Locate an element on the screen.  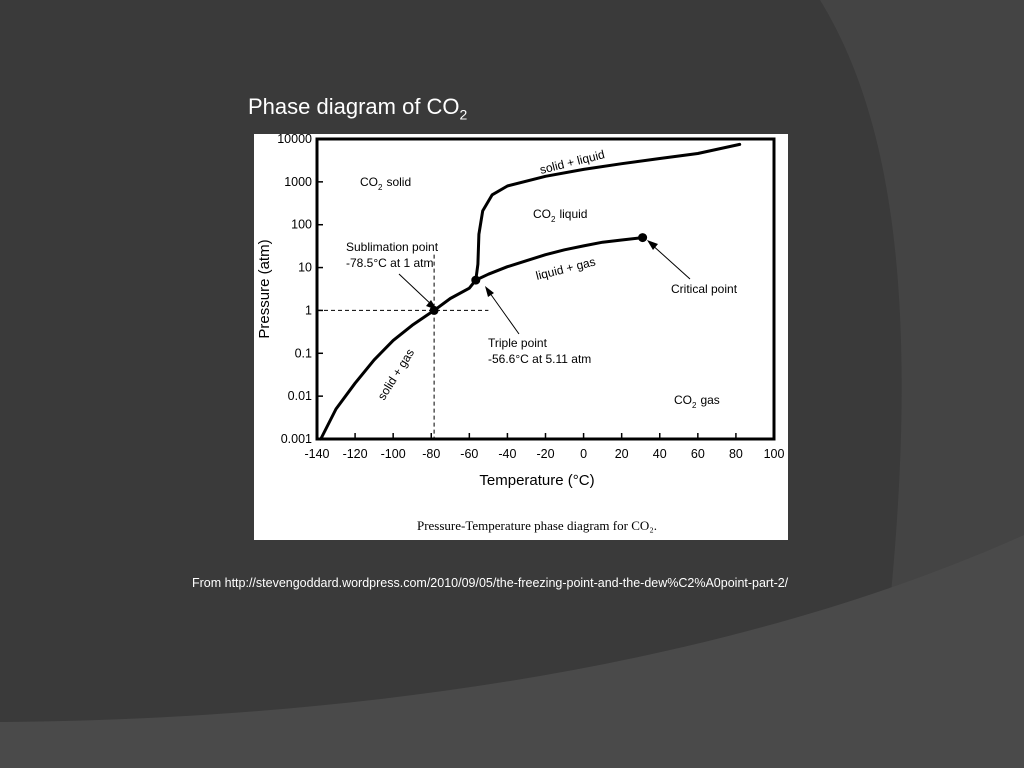
region-co2-liquid: CO2 liquid is located at coordinates (560, 215).